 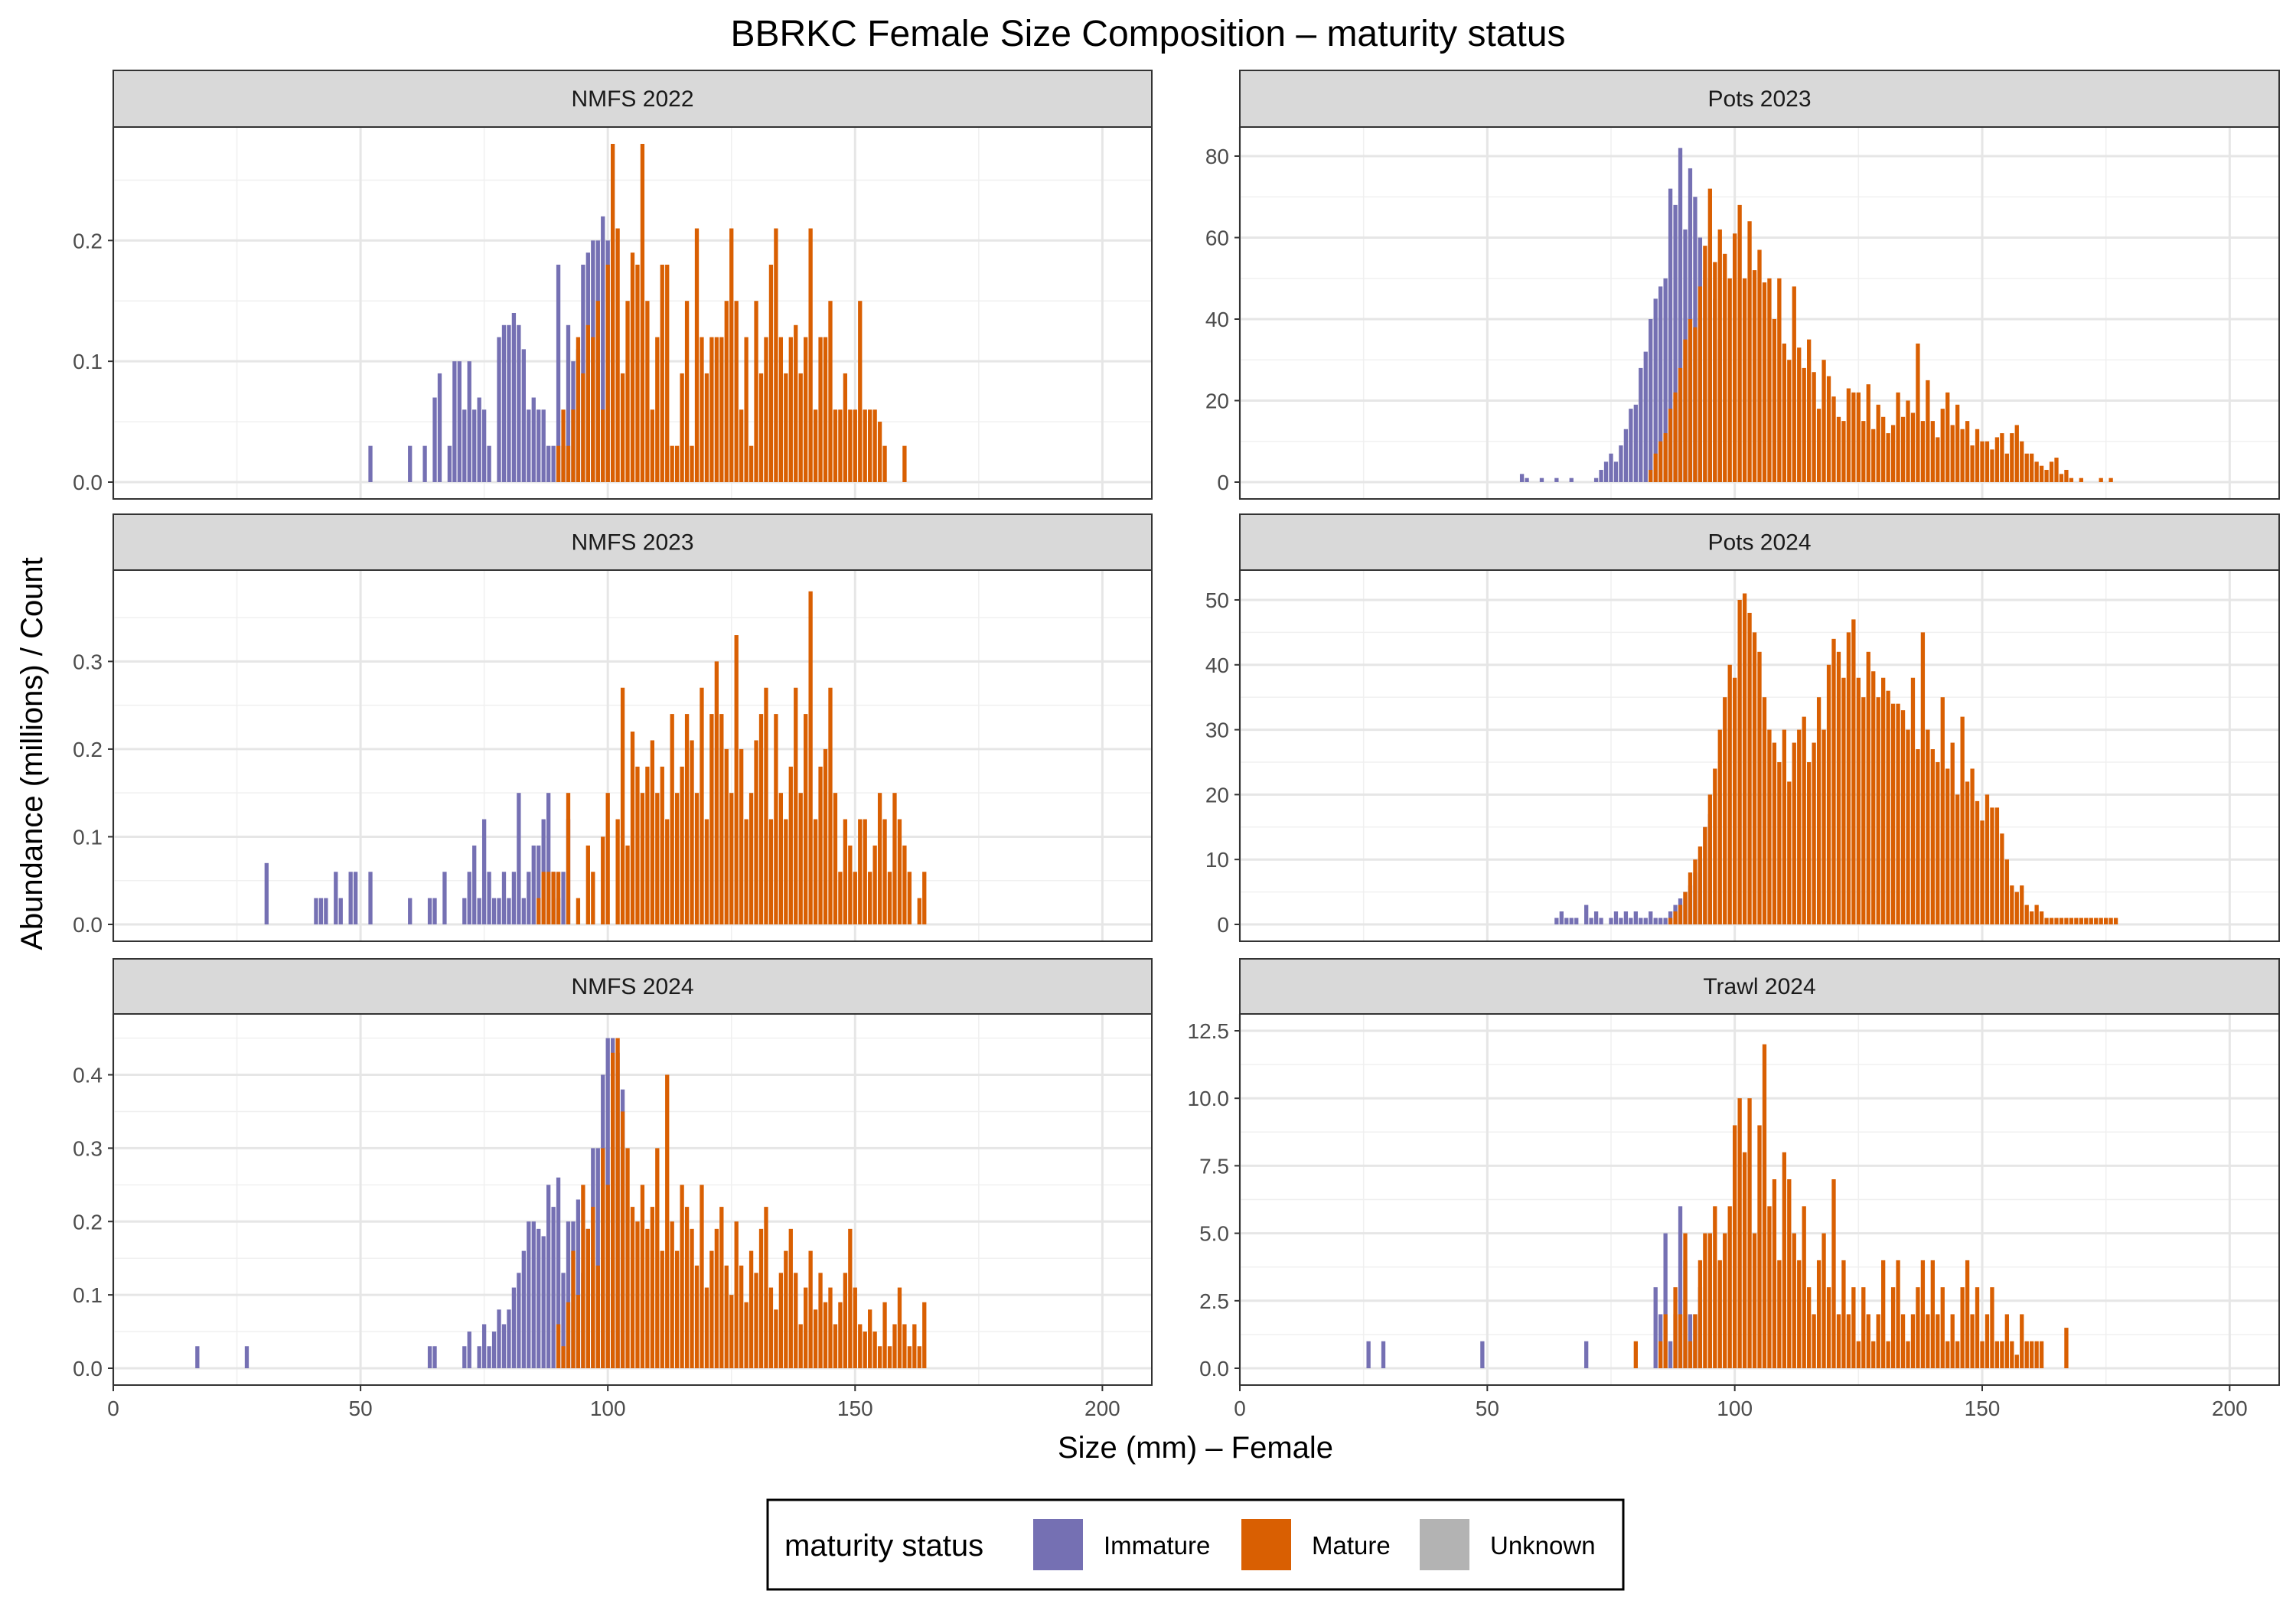 I want to click on legend-label-immature: Immature, so click(x=1157, y=1545).